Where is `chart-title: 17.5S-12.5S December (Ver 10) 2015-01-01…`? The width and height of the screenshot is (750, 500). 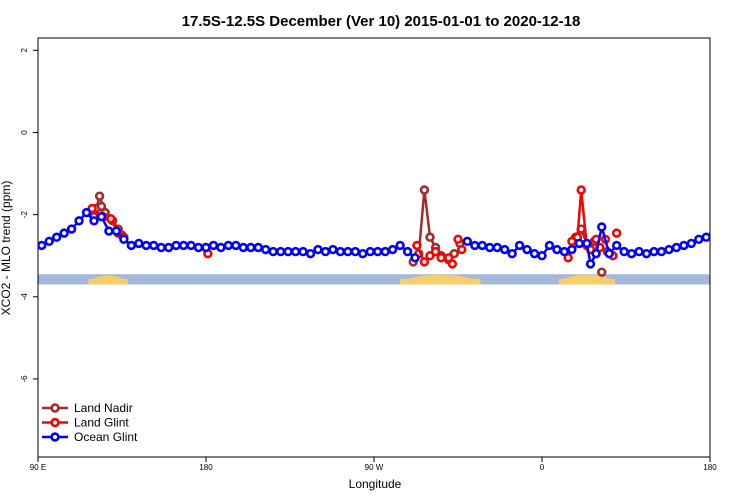 chart-title: 17.5S-12.5S December (Ver 10) 2015-01-01… is located at coordinates (381, 21).